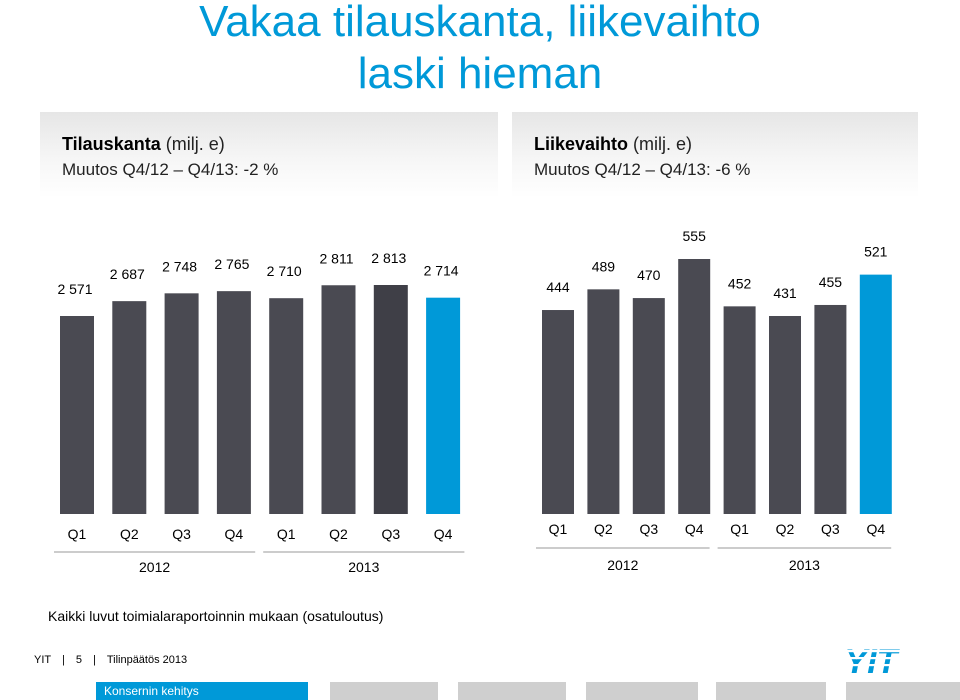 This screenshot has width=960, height=700. Describe the element at coordinates (284, 271) in the screenshot. I see `bar-value-label: 2 710` at that location.